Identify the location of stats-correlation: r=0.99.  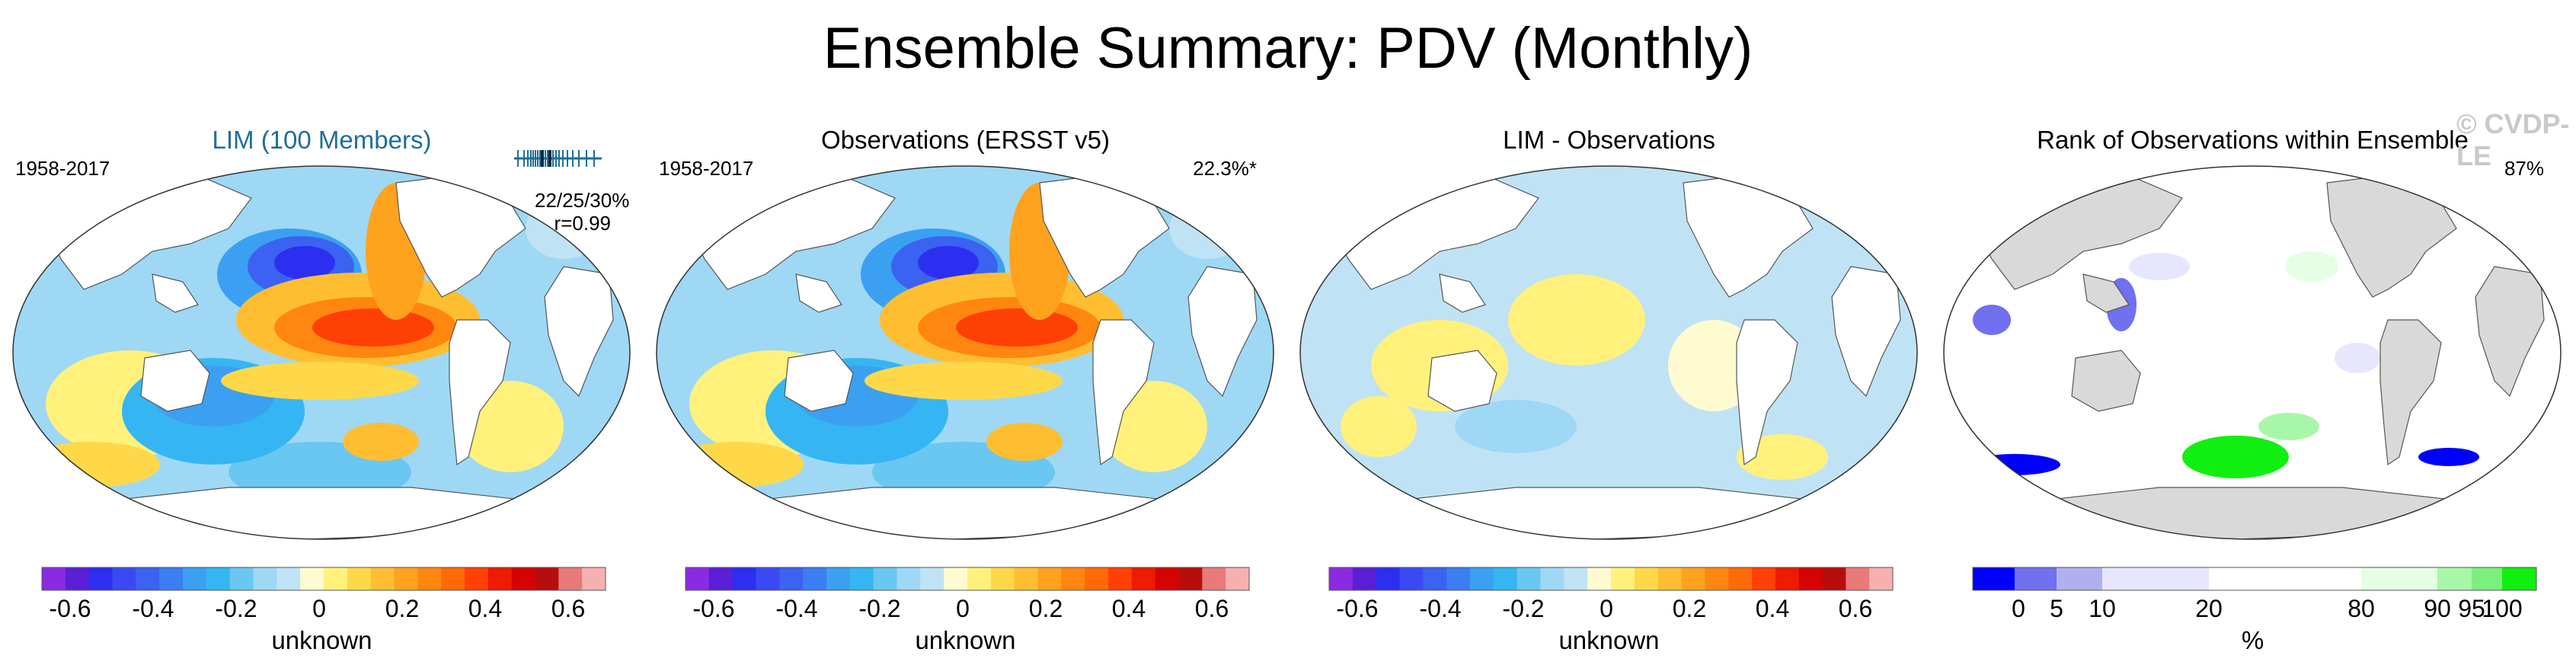
(582, 223).